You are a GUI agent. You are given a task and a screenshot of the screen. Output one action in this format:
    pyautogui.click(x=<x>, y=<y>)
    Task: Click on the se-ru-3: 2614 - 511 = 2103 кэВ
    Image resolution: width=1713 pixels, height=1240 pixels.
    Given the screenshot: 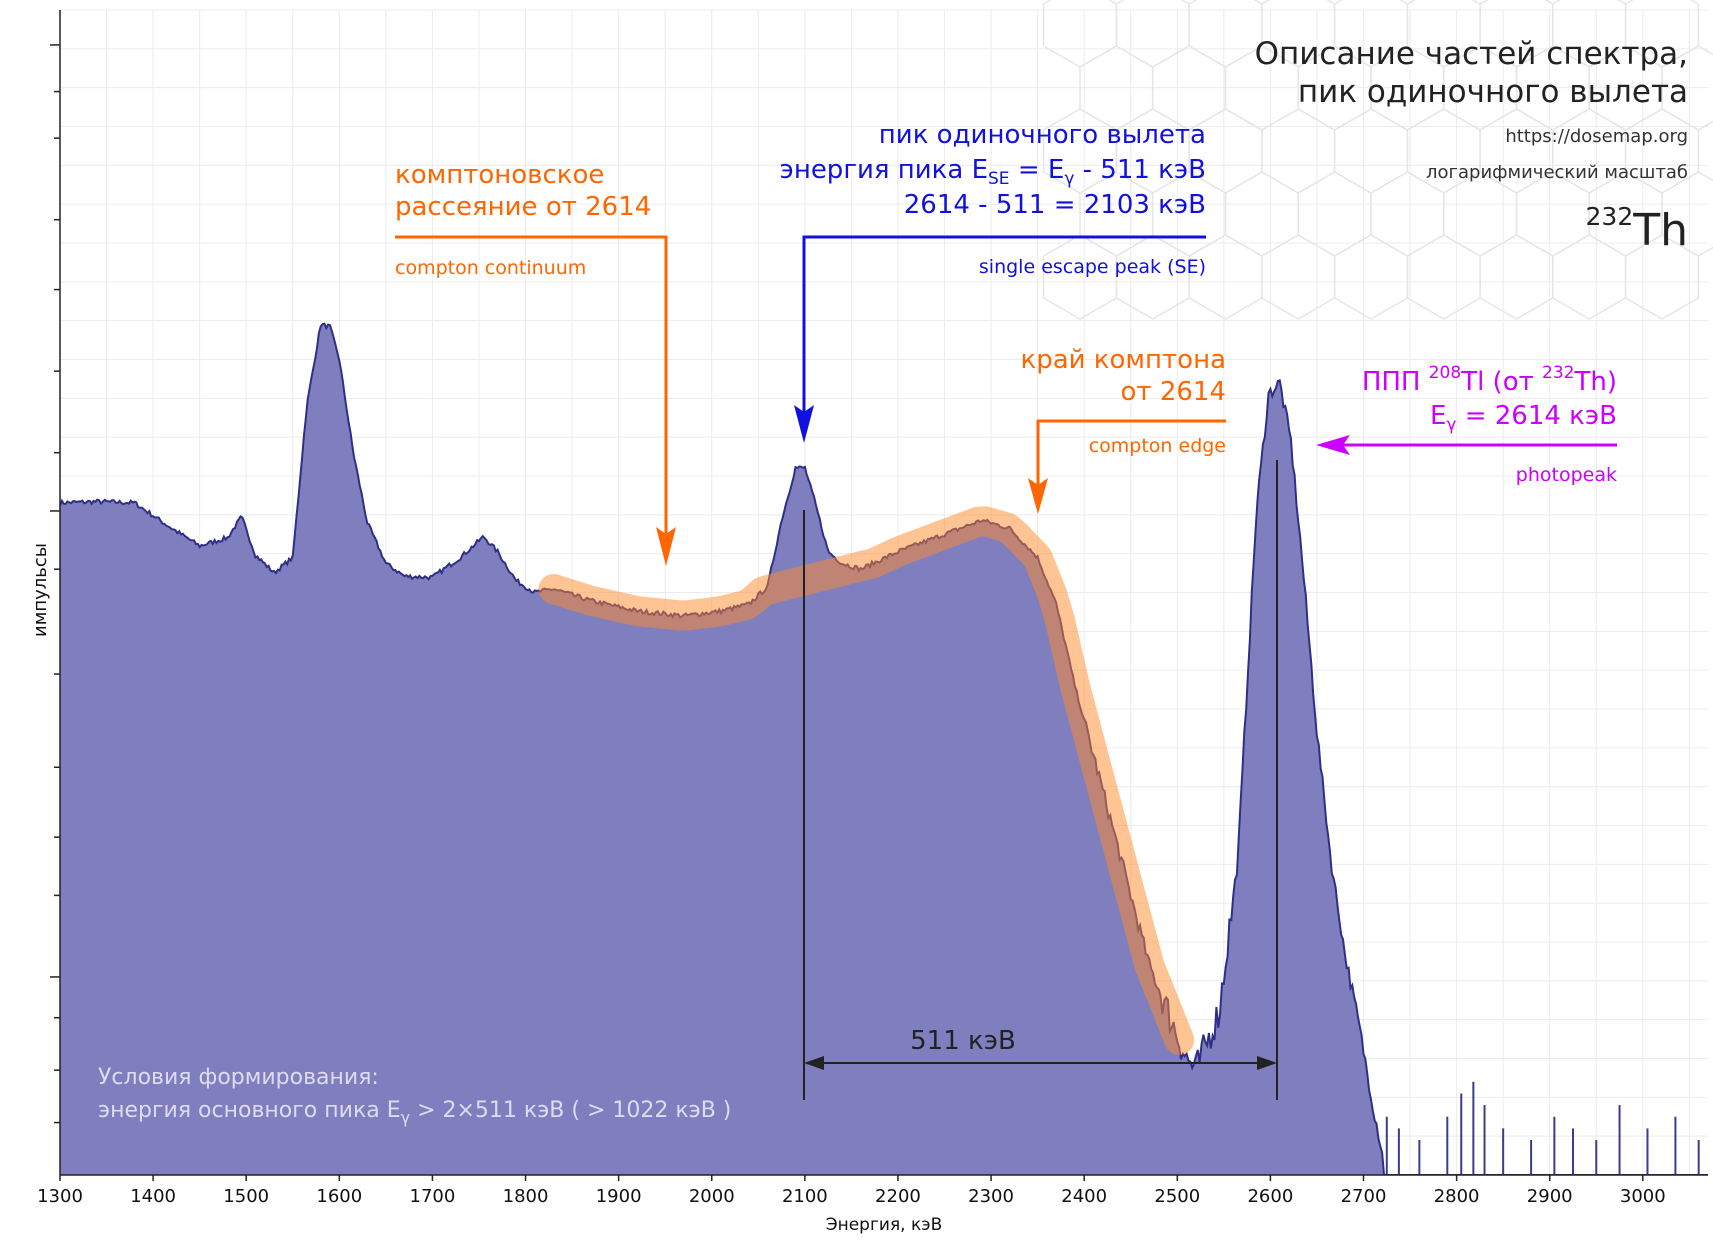 What is the action you would take?
    pyautogui.click(x=1055, y=205)
    